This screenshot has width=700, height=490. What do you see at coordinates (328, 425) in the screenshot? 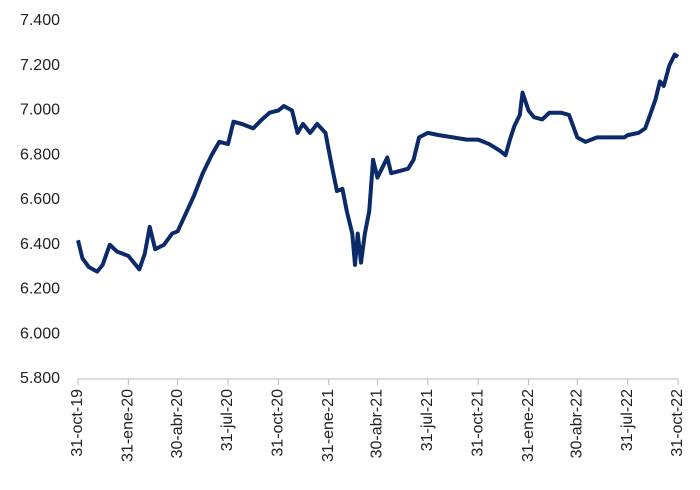
I see `x-tick-label: 31-ene-21` at bounding box center [328, 425].